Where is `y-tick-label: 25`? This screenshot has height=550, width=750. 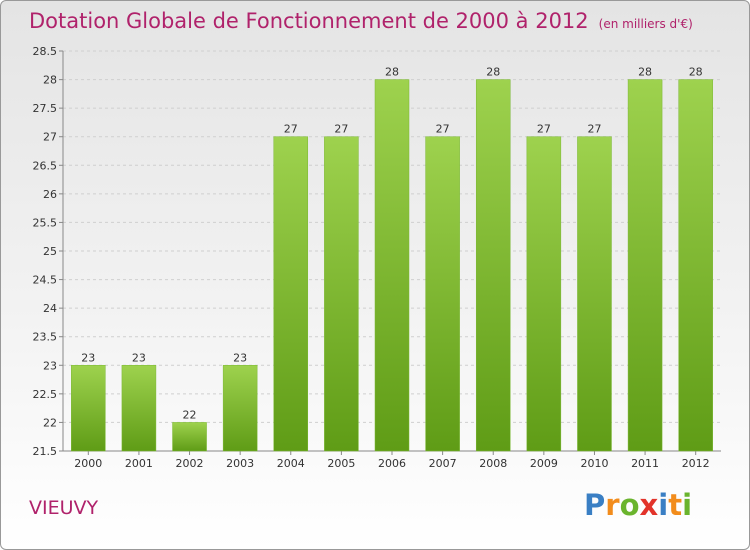
y-tick-label: 25 is located at coordinates (50, 251).